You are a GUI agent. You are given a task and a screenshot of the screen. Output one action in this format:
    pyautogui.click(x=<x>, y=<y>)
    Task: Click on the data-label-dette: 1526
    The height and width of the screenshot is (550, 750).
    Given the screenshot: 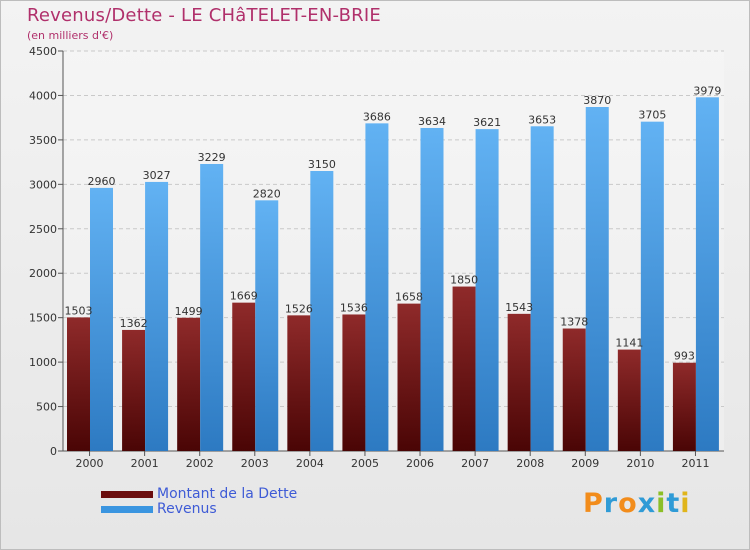 What is the action you would take?
    pyautogui.click(x=299, y=308)
    